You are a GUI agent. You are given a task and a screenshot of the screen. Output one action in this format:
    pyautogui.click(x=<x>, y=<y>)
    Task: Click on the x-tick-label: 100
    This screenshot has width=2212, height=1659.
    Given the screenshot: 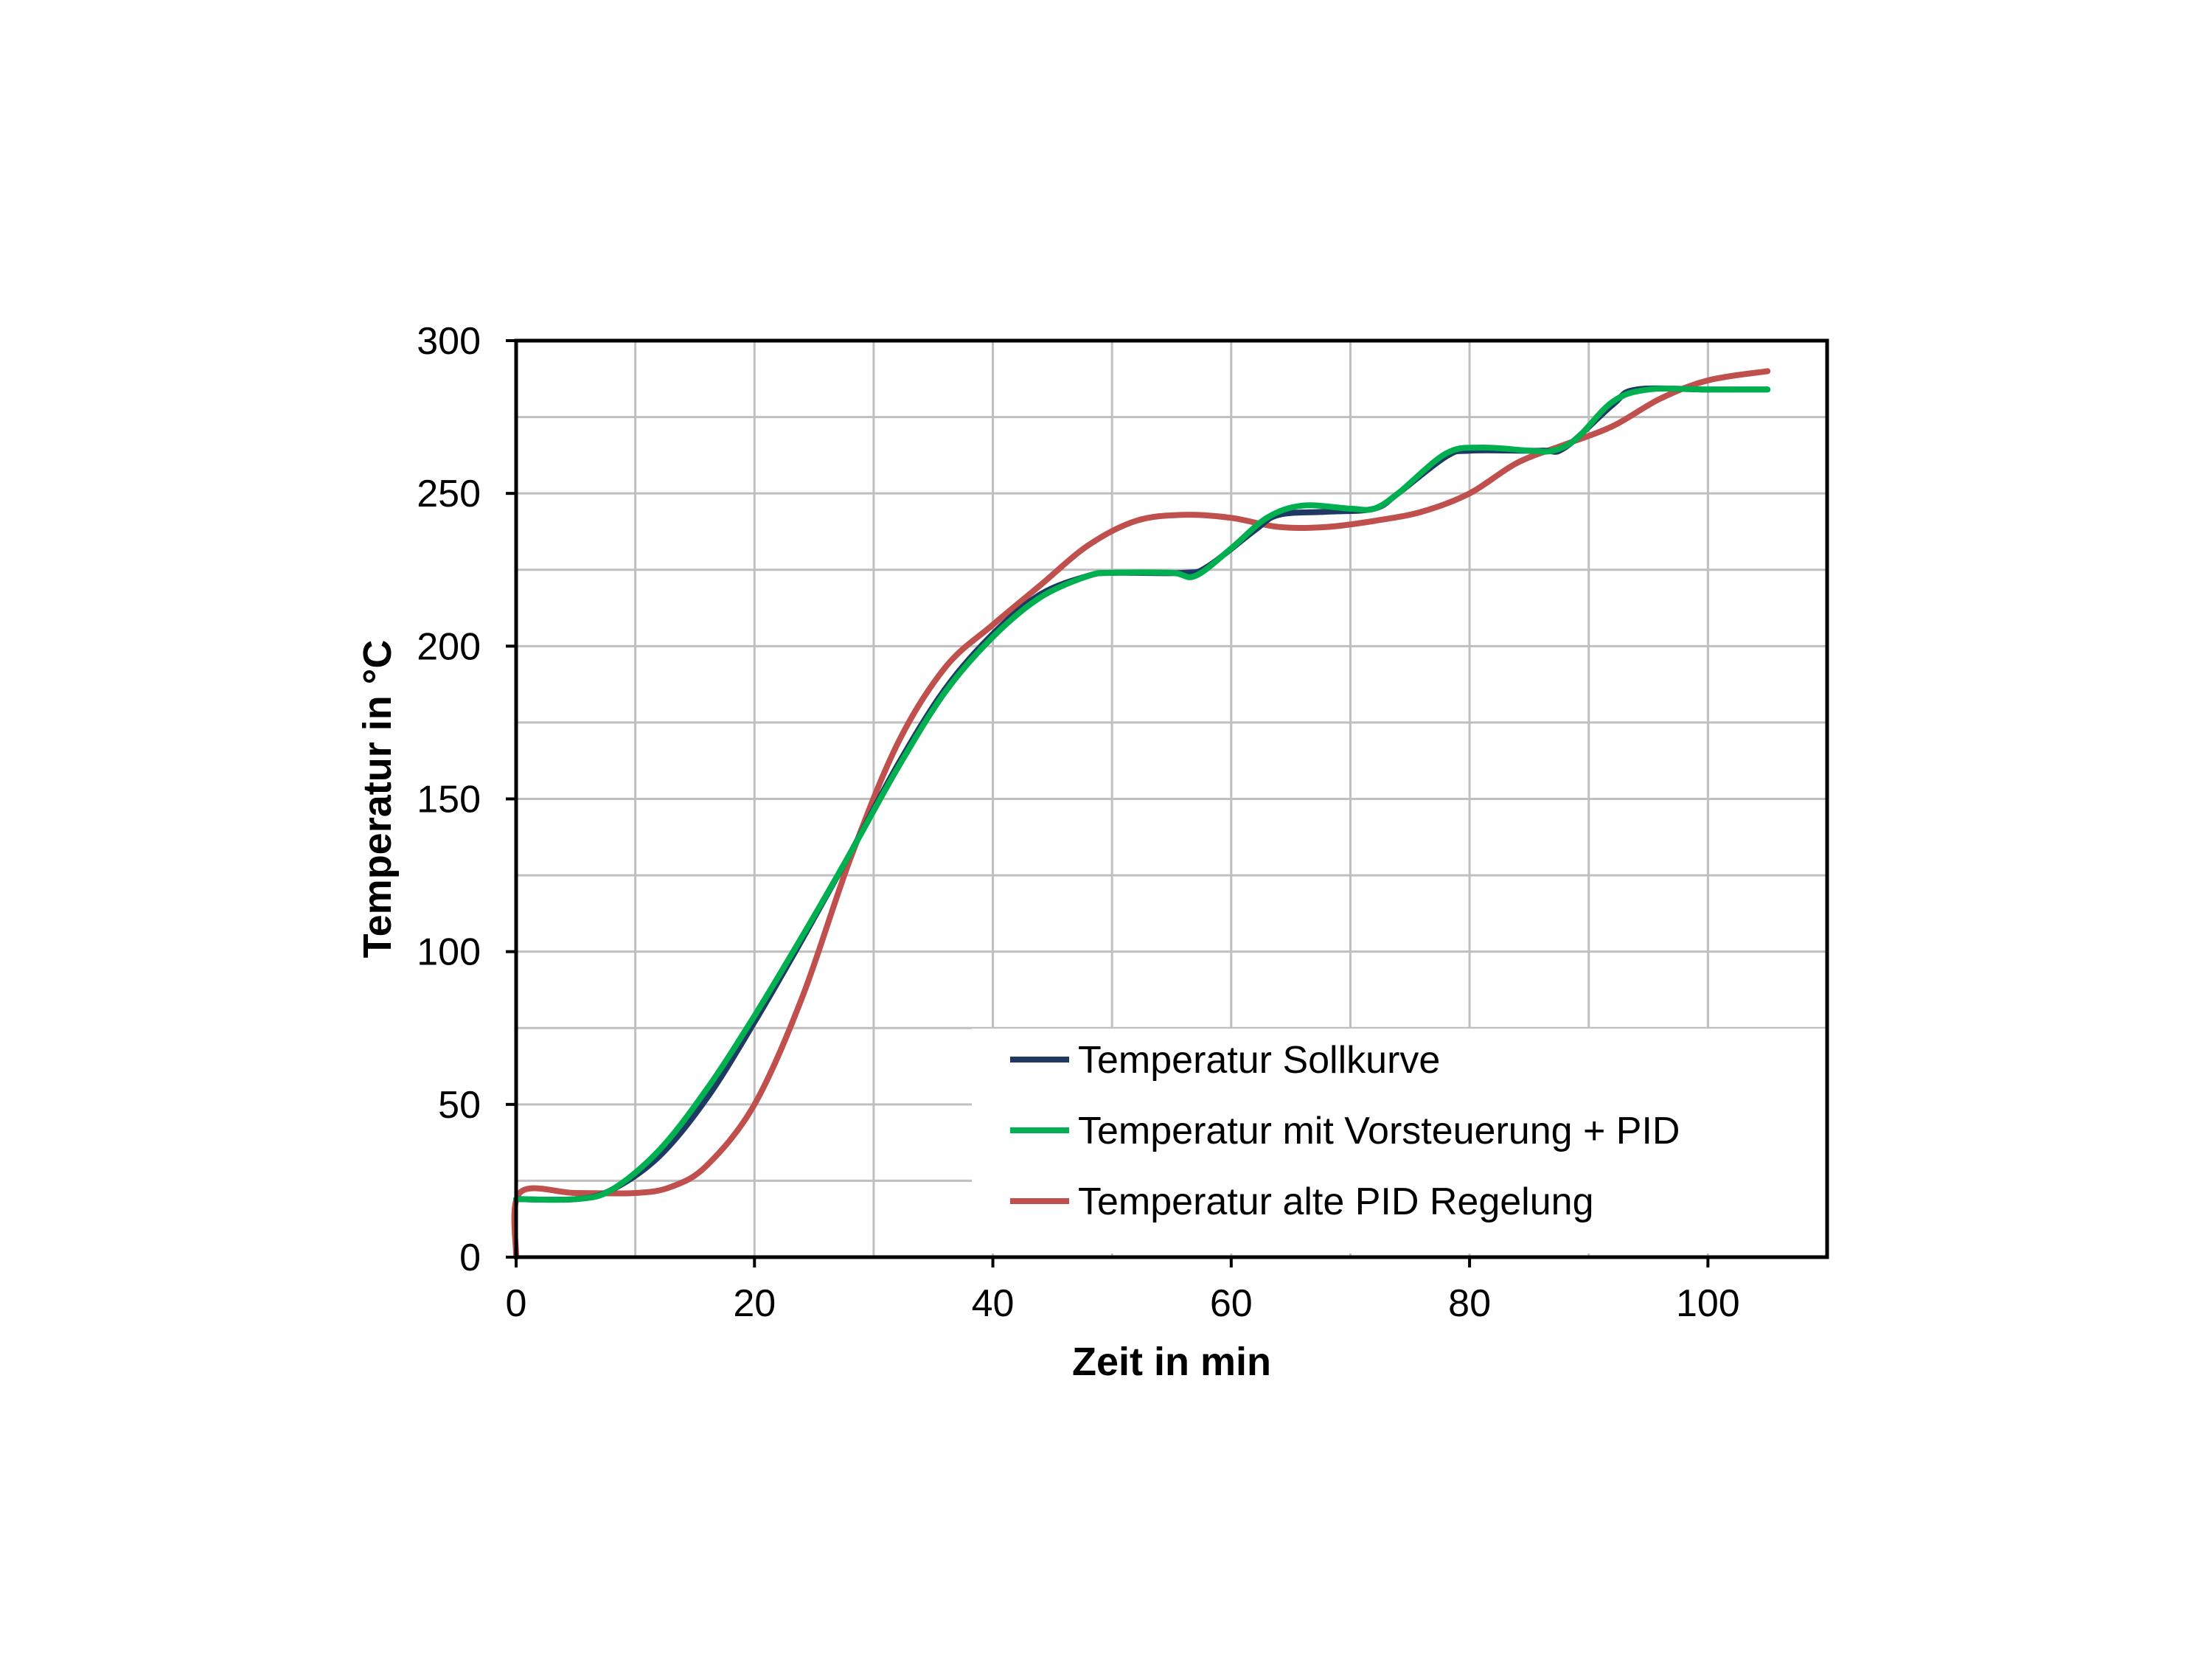 What is the action you would take?
    pyautogui.click(x=1708, y=1303)
    